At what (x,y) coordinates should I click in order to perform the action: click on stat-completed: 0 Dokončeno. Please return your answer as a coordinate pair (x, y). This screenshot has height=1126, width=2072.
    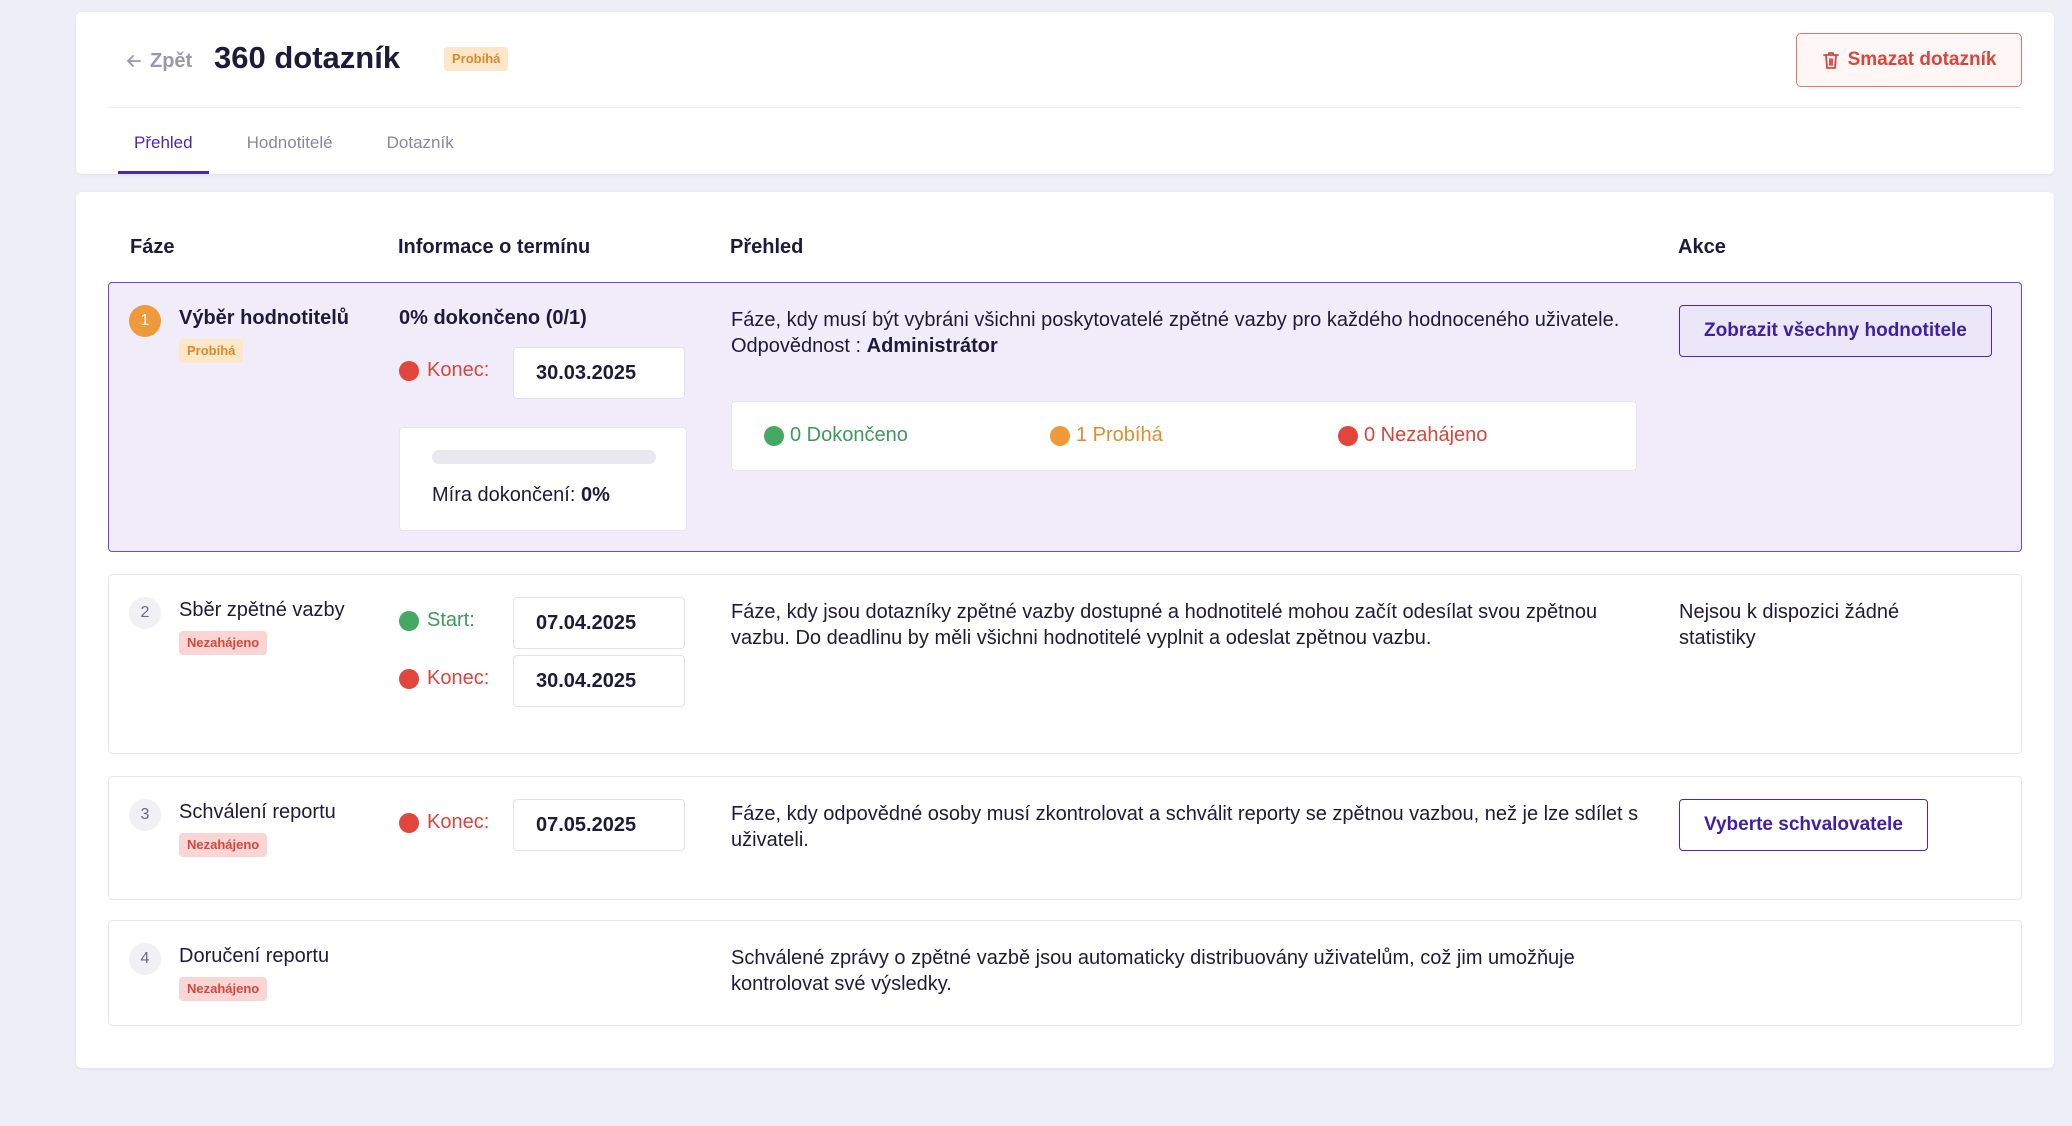
    Looking at the image, I should click on (836, 435).